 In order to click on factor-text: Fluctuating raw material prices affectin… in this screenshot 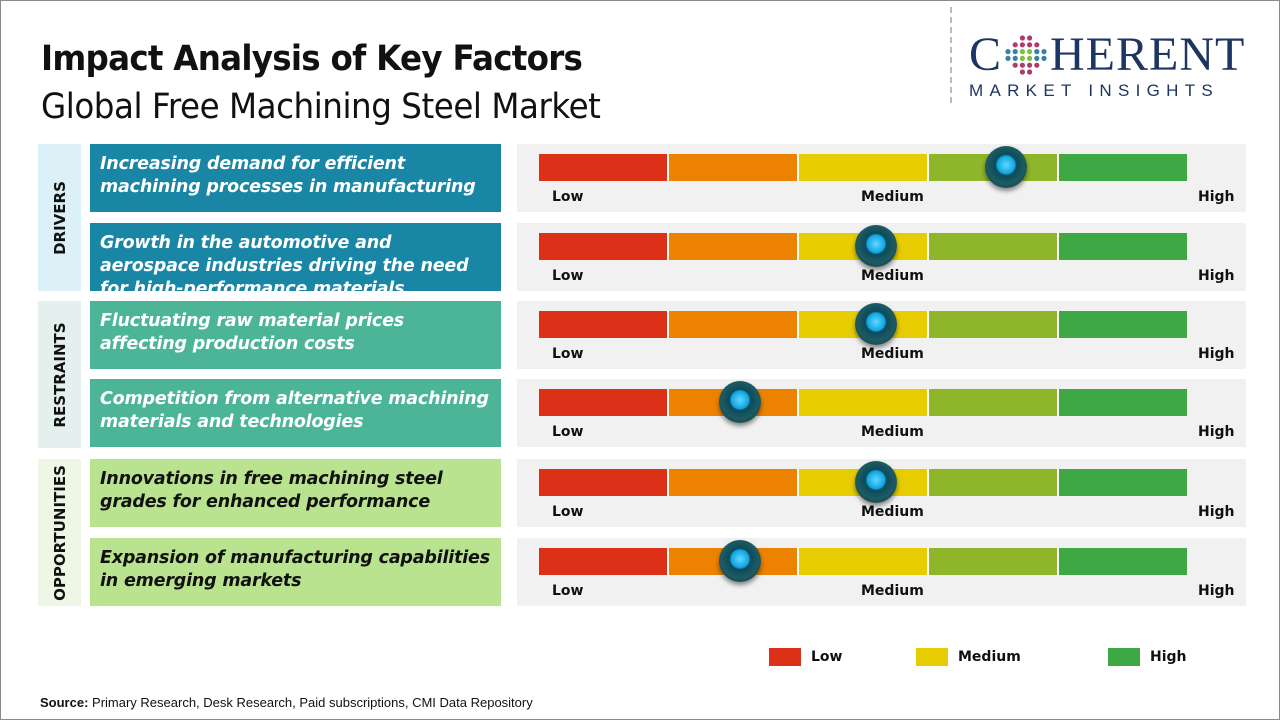, I will do `click(295, 335)`.